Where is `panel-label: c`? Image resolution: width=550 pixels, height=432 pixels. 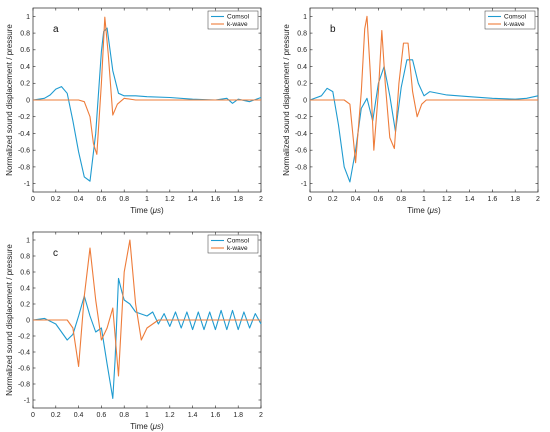
panel-label: c is located at coordinates (55, 253).